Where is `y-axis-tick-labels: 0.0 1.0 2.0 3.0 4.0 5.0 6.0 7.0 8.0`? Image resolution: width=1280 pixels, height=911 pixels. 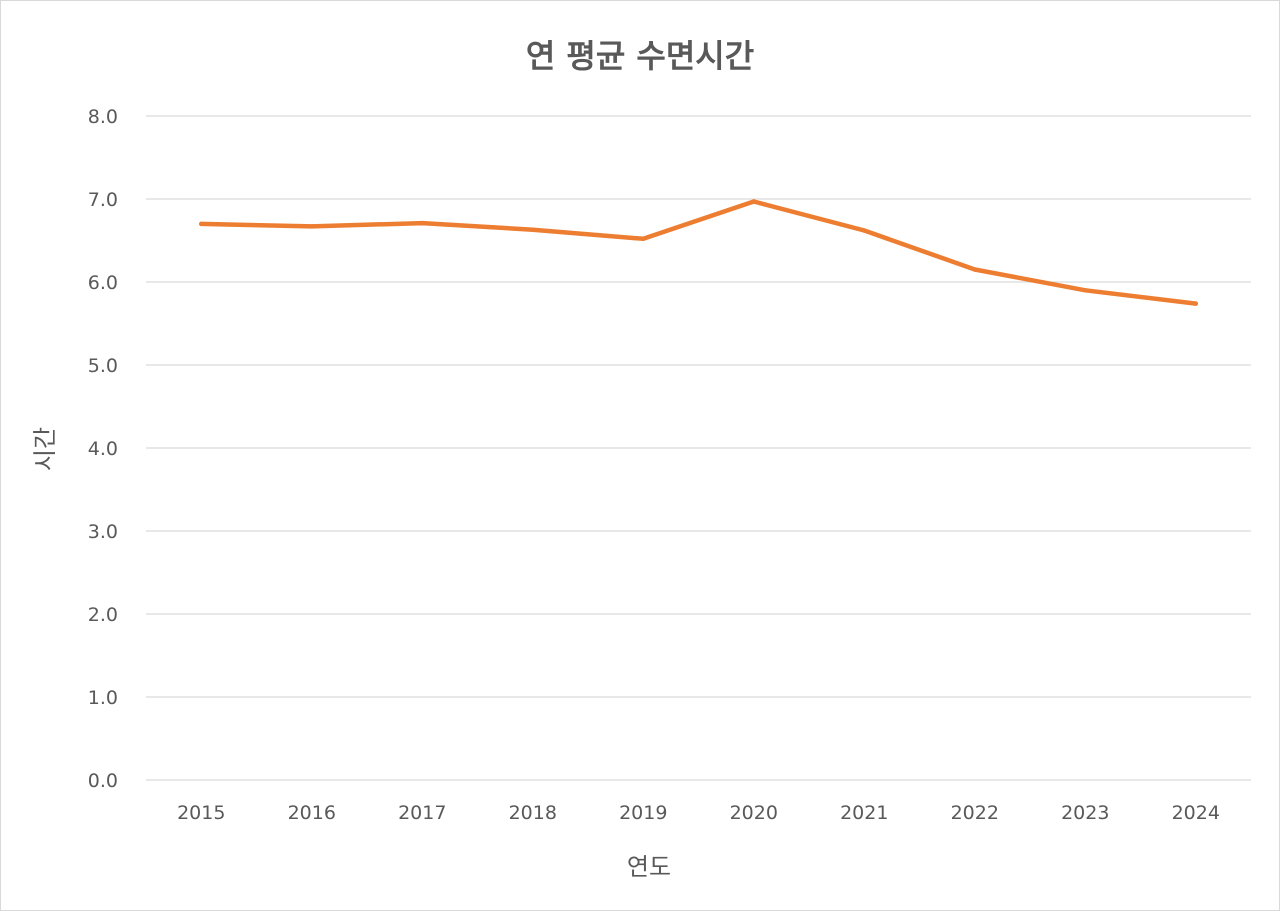 y-axis-tick-labels: 0.0 1.0 2.0 3.0 4.0 5.0 6.0 7.0 8.0 is located at coordinates (103, 449).